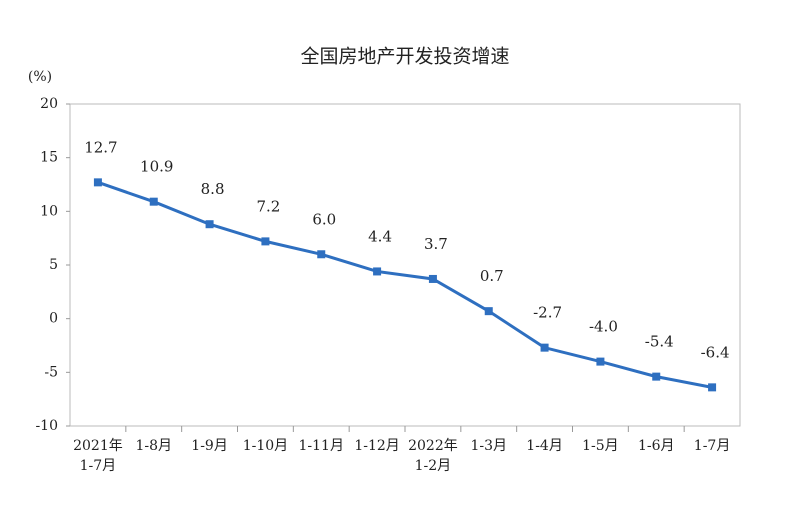 This screenshot has width=800, height=509. I want to click on chart-title: 全国房地产开发投资增速, so click(404, 57).